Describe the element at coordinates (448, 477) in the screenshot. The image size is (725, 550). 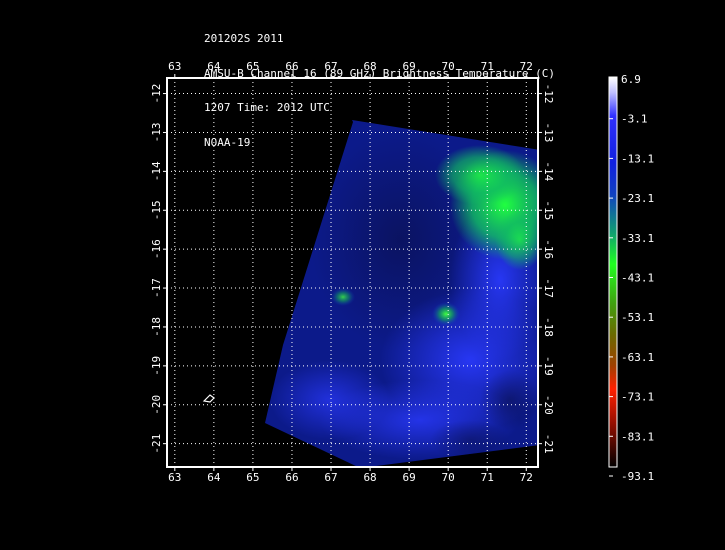
I see `lon-label-bottom: 70` at that location.